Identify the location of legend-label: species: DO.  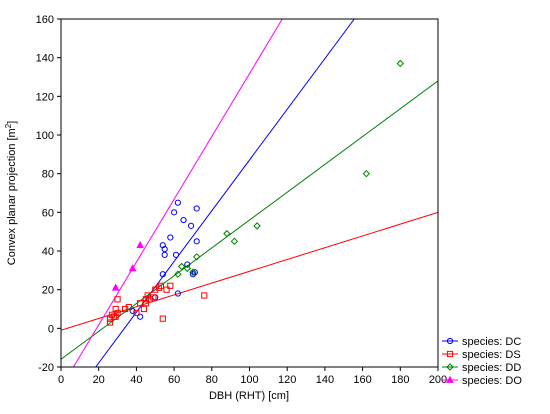
(492, 381).